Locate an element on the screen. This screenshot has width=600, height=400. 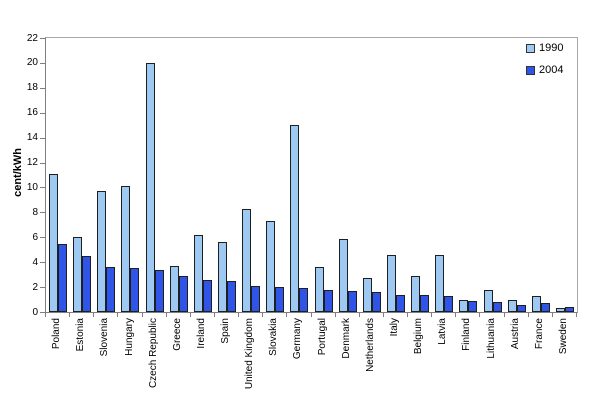
x-label-text-ireland: Ireland is located at coordinates (201, 333).